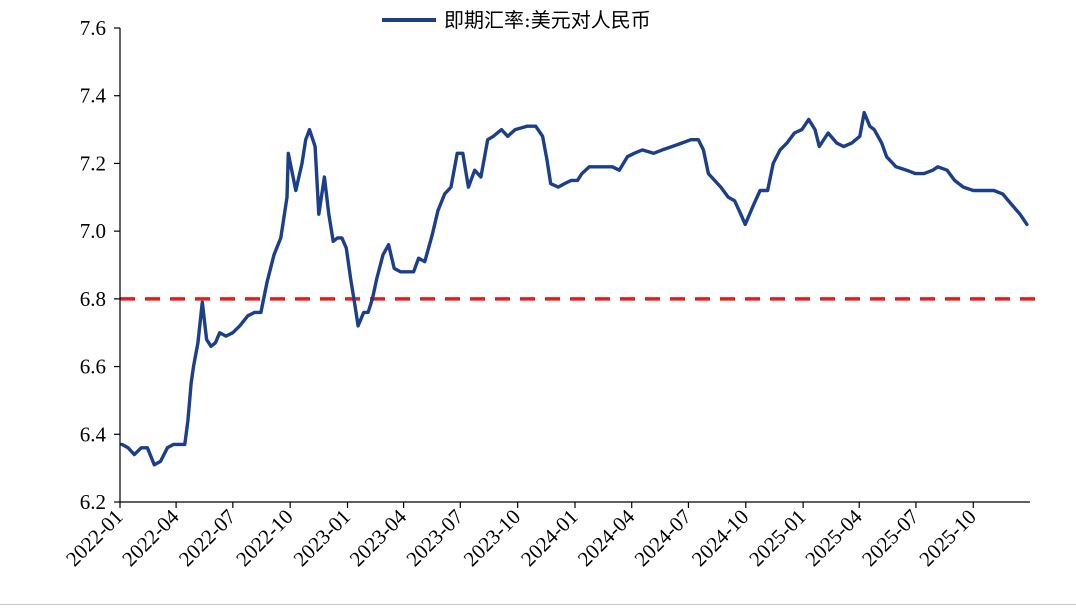  I want to click on x-tick-label: 2023-04, so click(378, 537).